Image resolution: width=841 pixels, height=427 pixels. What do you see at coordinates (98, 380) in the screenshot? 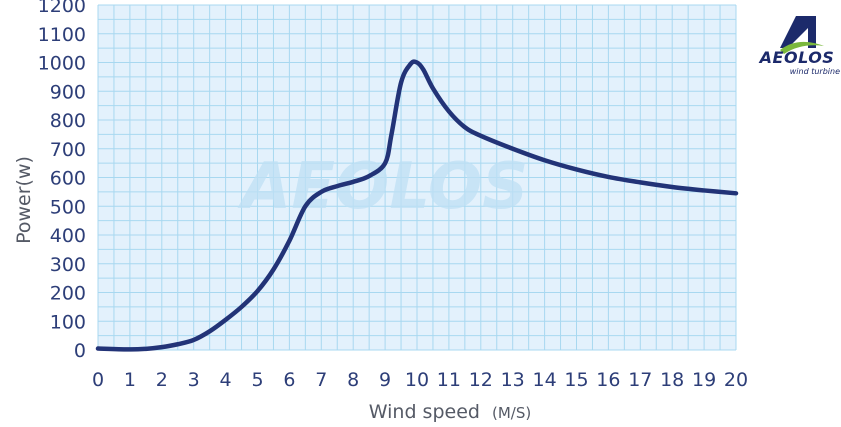
I see `x-tick-label: 0` at bounding box center [98, 380].